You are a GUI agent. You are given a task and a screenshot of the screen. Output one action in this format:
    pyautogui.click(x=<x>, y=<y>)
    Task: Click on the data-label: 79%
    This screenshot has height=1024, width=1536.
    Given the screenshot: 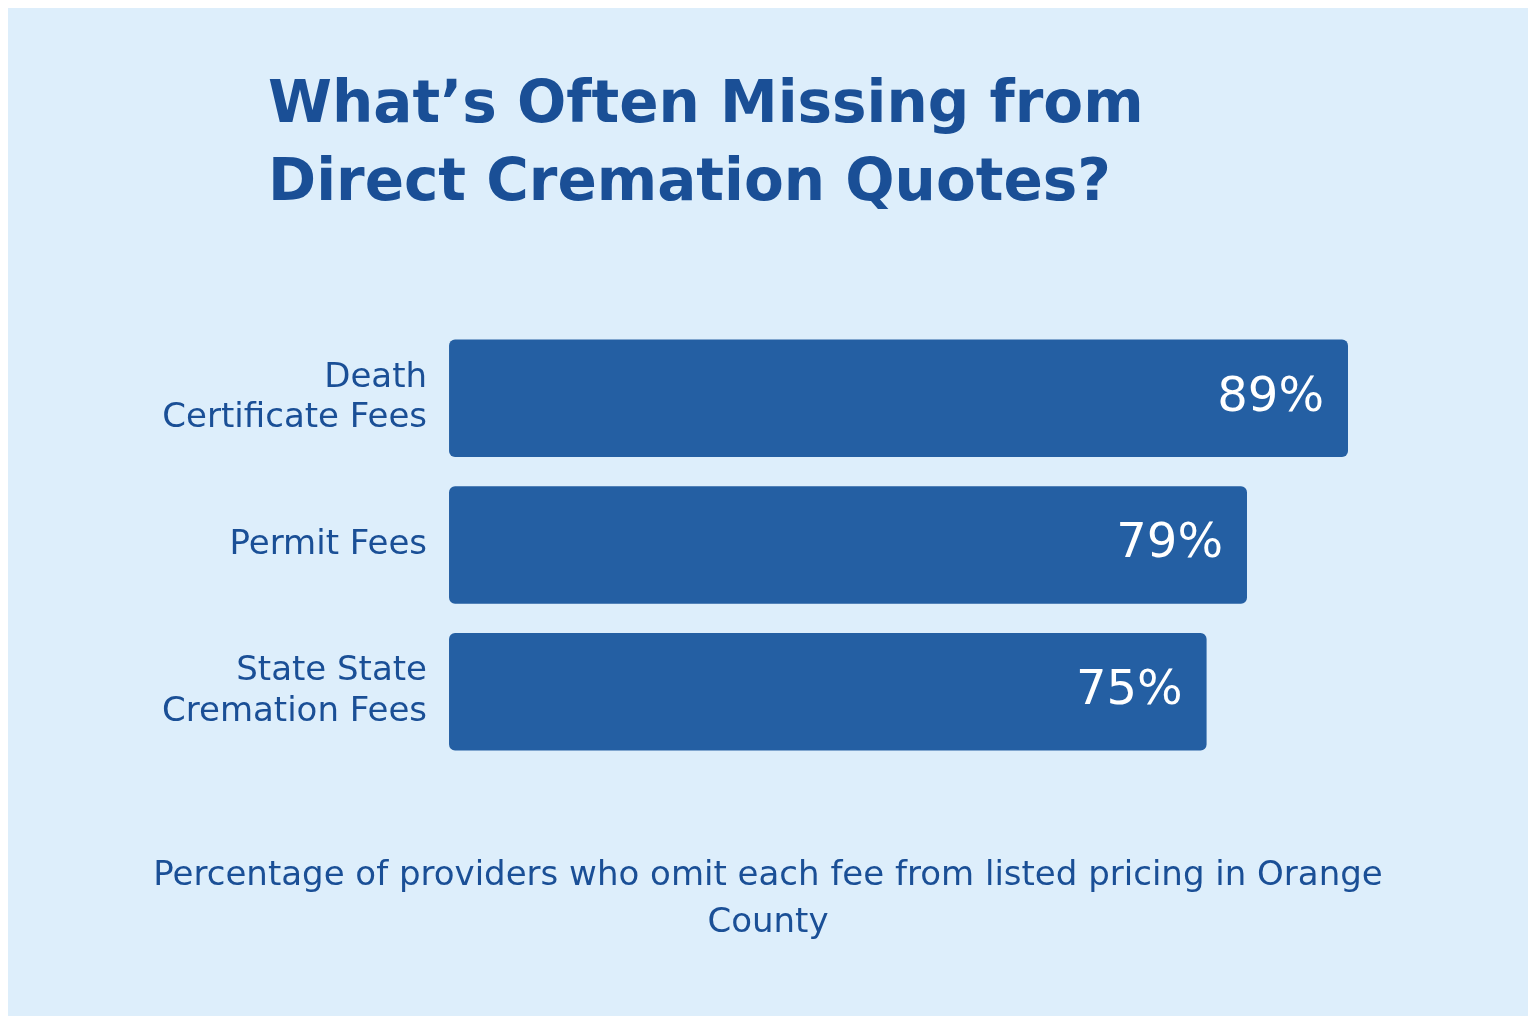 What is the action you would take?
    pyautogui.click(x=1169, y=540)
    